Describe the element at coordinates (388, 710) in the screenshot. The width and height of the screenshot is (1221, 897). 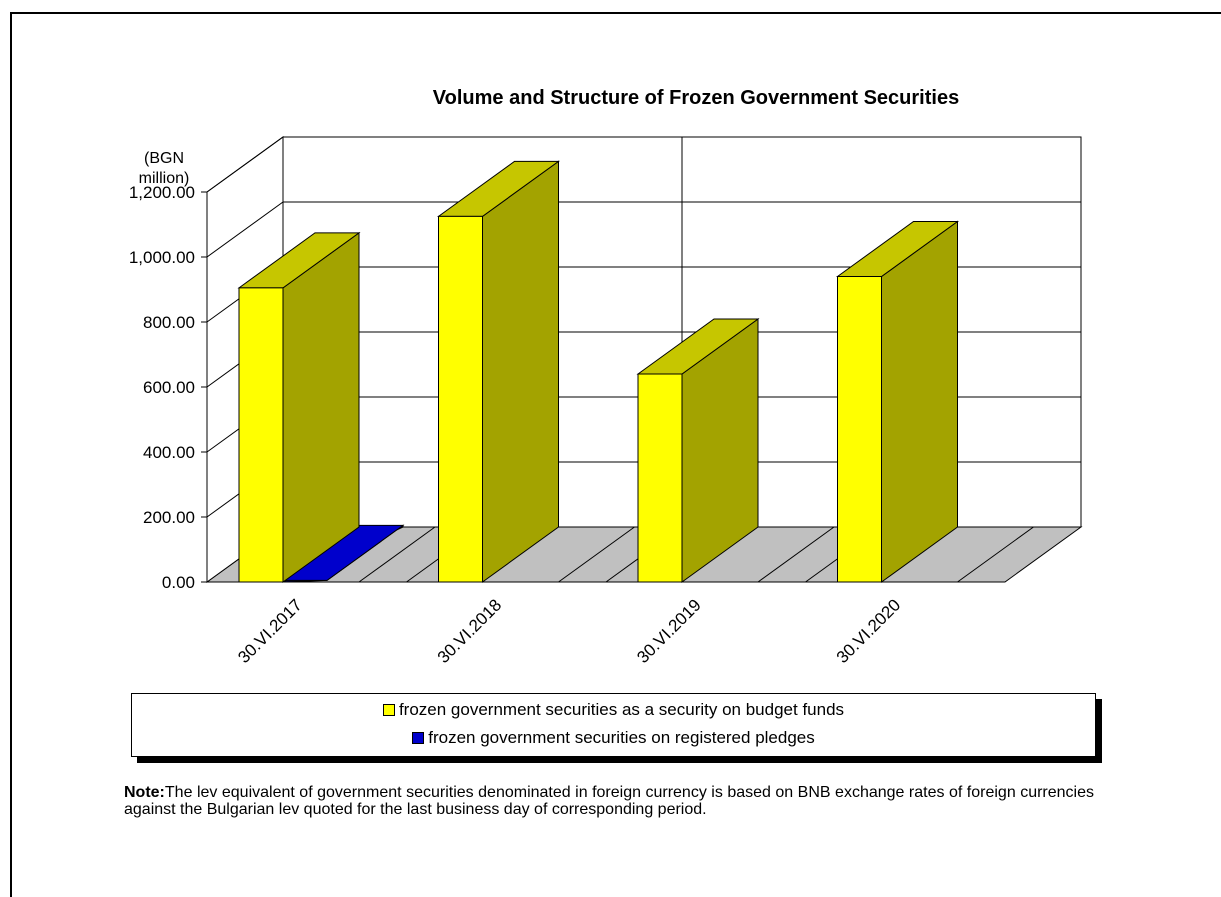
I see `legend-swatch-yellow` at that location.